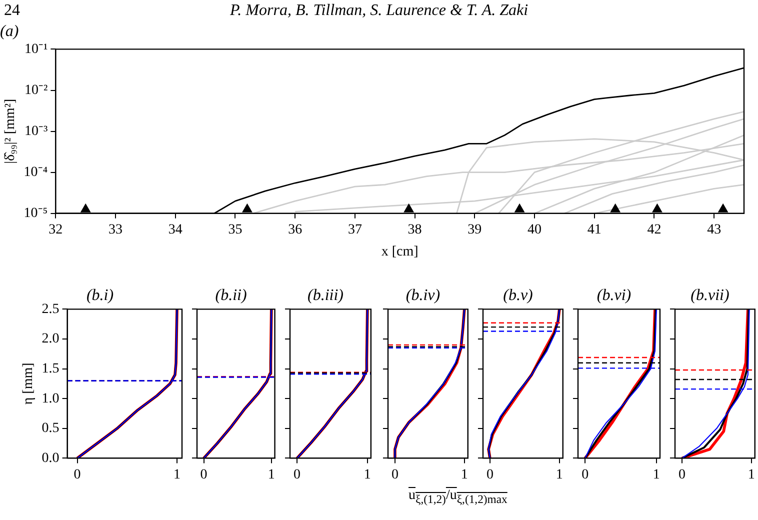 The width and height of the screenshot is (758, 520). What do you see at coordinates (36, 172) in the screenshot?
I see `y-tick-label: 10⁻⁴` at bounding box center [36, 172].